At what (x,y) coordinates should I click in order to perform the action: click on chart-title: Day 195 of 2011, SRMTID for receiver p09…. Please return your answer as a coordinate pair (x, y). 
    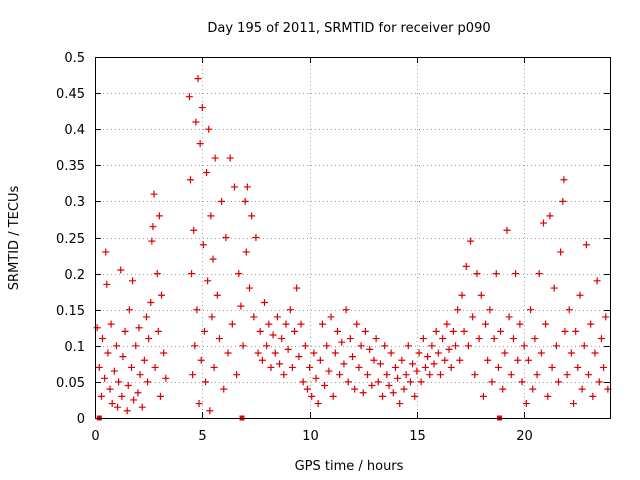
    Looking at the image, I should click on (348, 28).